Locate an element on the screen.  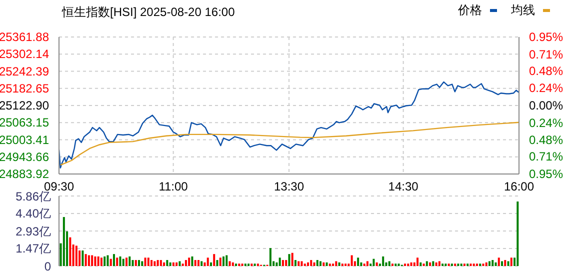
y-tick-label: 2.93亿 is located at coordinates (33, 231).